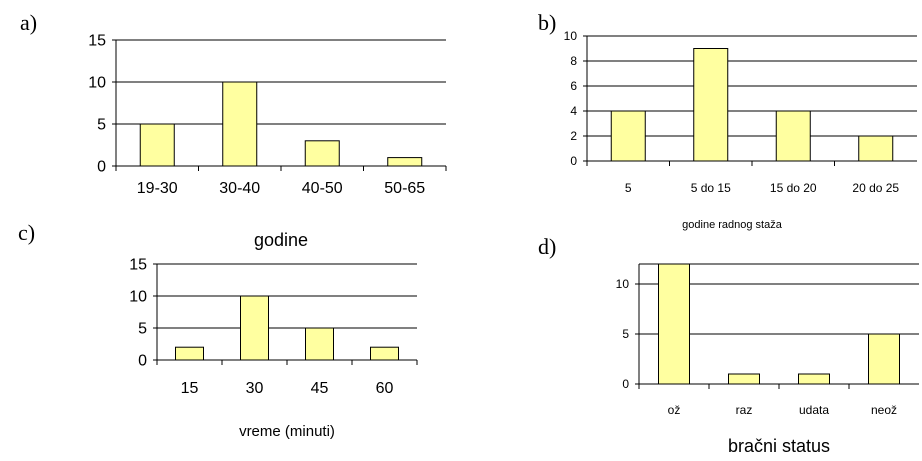  Describe the element at coordinates (875, 188) in the screenshot. I see `chart-2-category-label: 20 do 25` at that location.